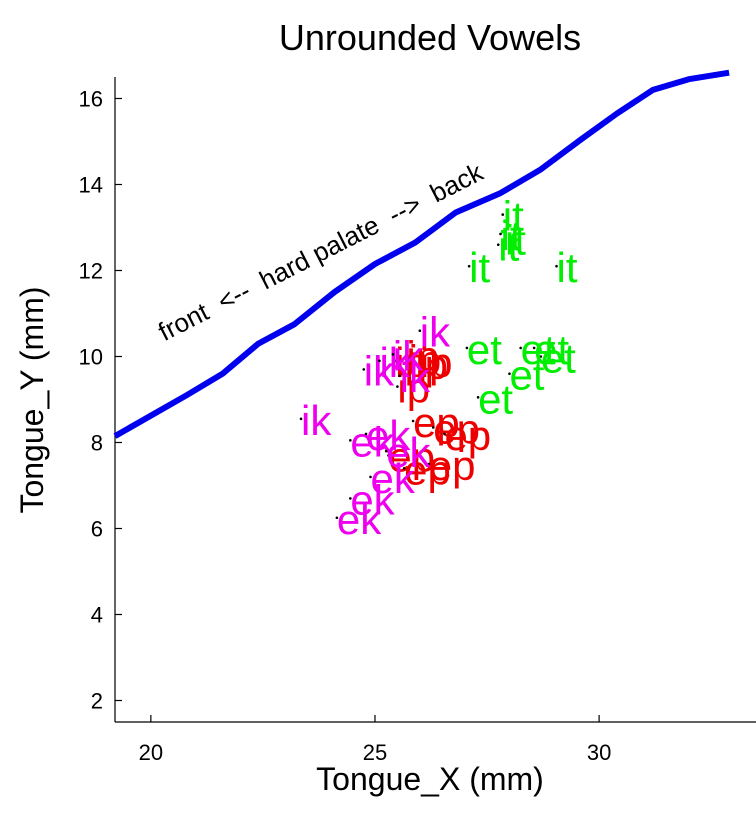 This screenshot has width=756, height=826. I want to click on y-tick-label: 14, so click(91, 185).